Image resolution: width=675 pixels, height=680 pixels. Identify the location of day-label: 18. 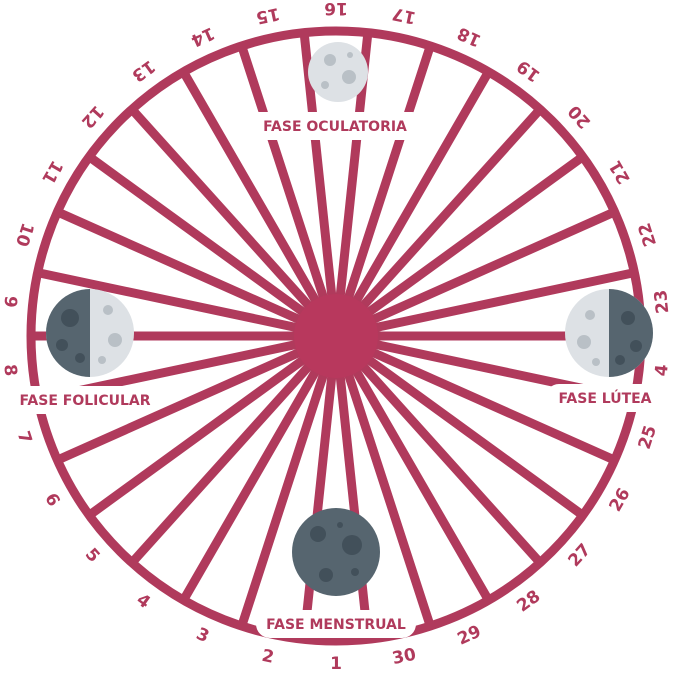
(470, 36).